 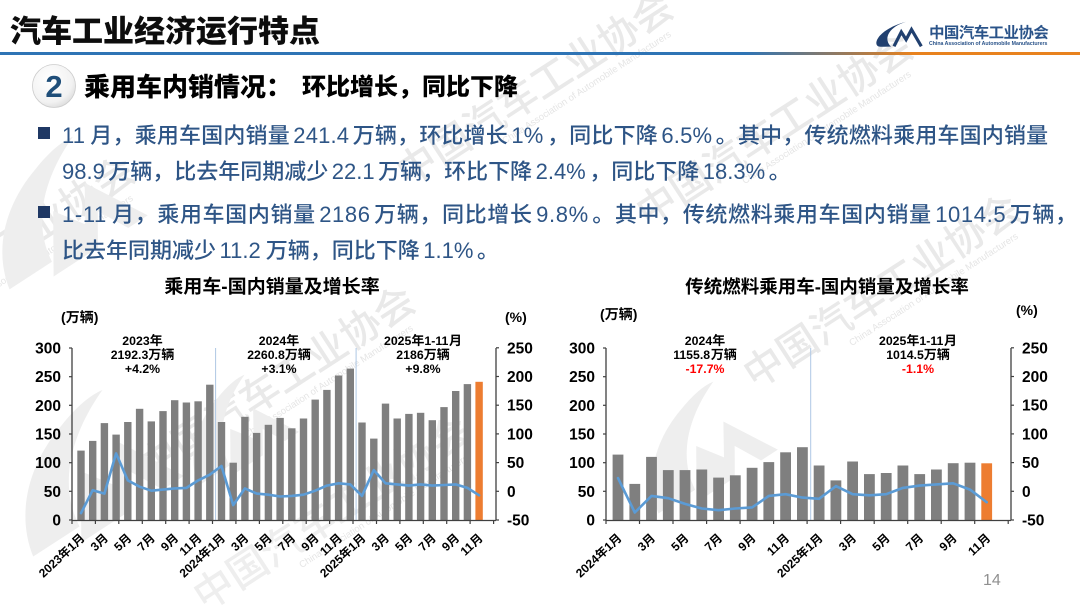 What do you see at coordinates (53, 86) in the screenshot?
I see `svg-text: 2` at bounding box center [53, 86].